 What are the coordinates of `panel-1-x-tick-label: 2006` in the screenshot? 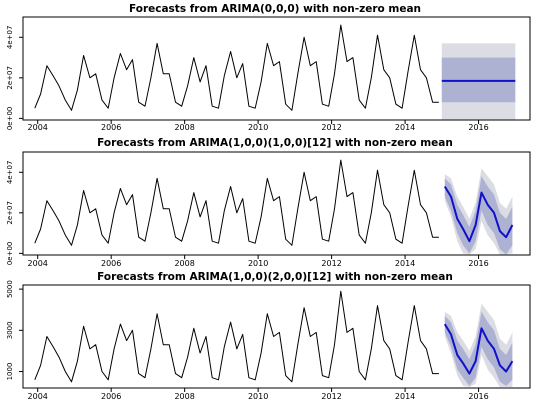 It's located at (111, 127).